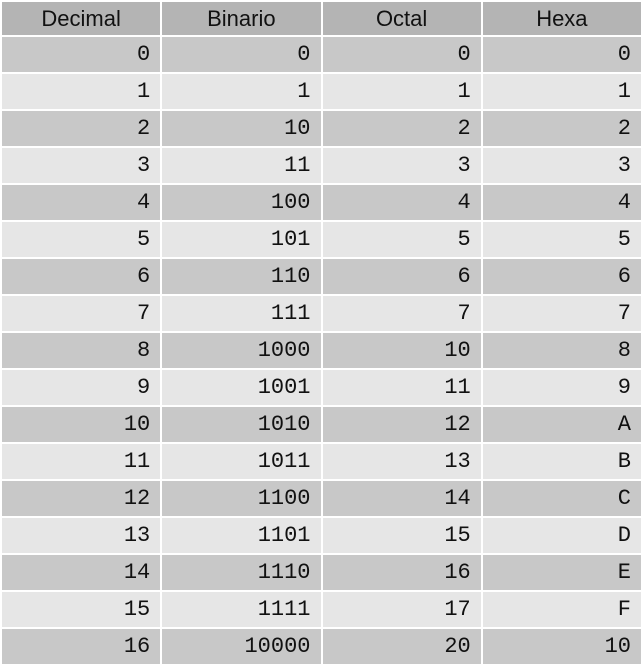  What do you see at coordinates (81, 350) in the screenshot?
I see `decimal-cell: 8` at bounding box center [81, 350].